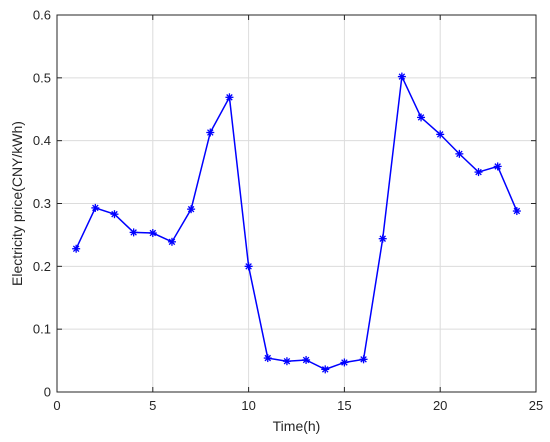 The height and width of the screenshot is (442, 550). What do you see at coordinates (56, 405) in the screenshot?
I see `x-tick-label: 0` at bounding box center [56, 405].